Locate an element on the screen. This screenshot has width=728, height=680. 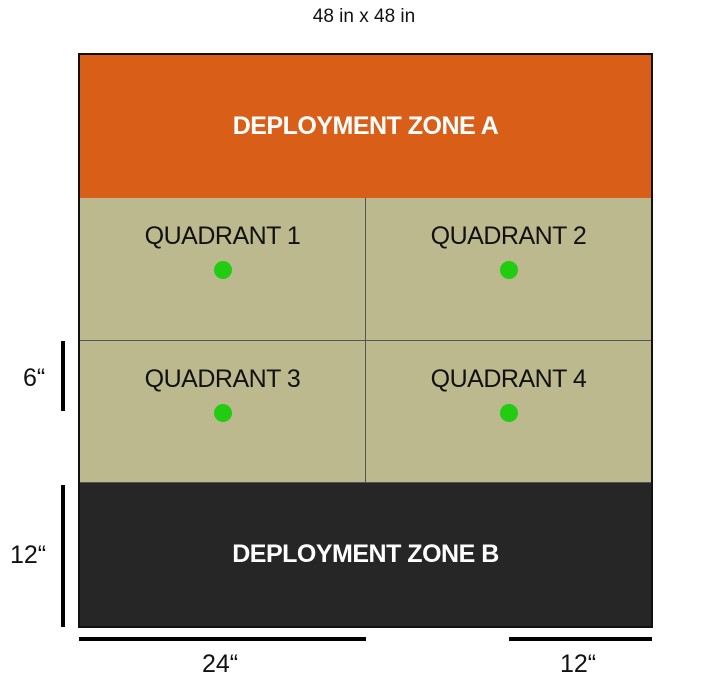
short-width-bar is located at coordinates (580, 639).